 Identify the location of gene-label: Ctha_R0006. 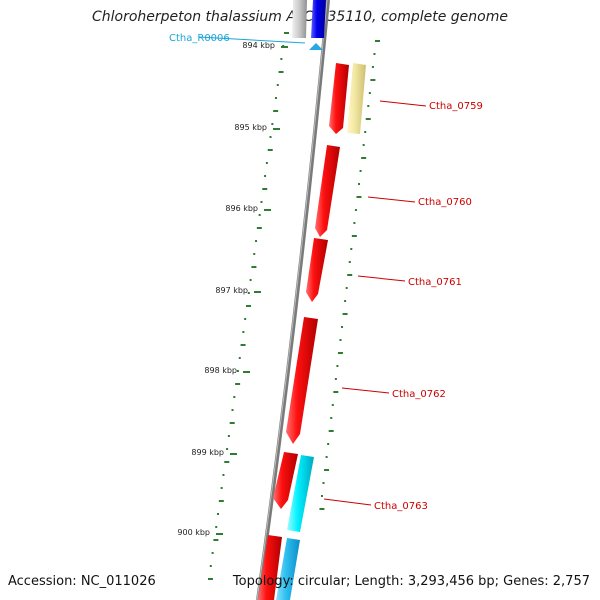
(199, 38).